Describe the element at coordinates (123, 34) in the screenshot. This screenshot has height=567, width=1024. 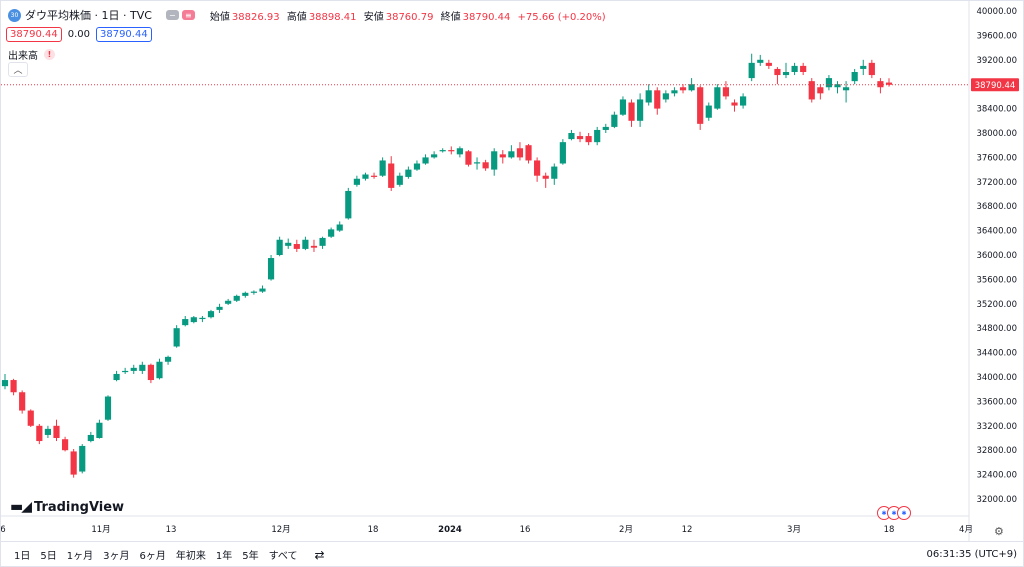
I see `buy-price-button: 38790.44` at that location.